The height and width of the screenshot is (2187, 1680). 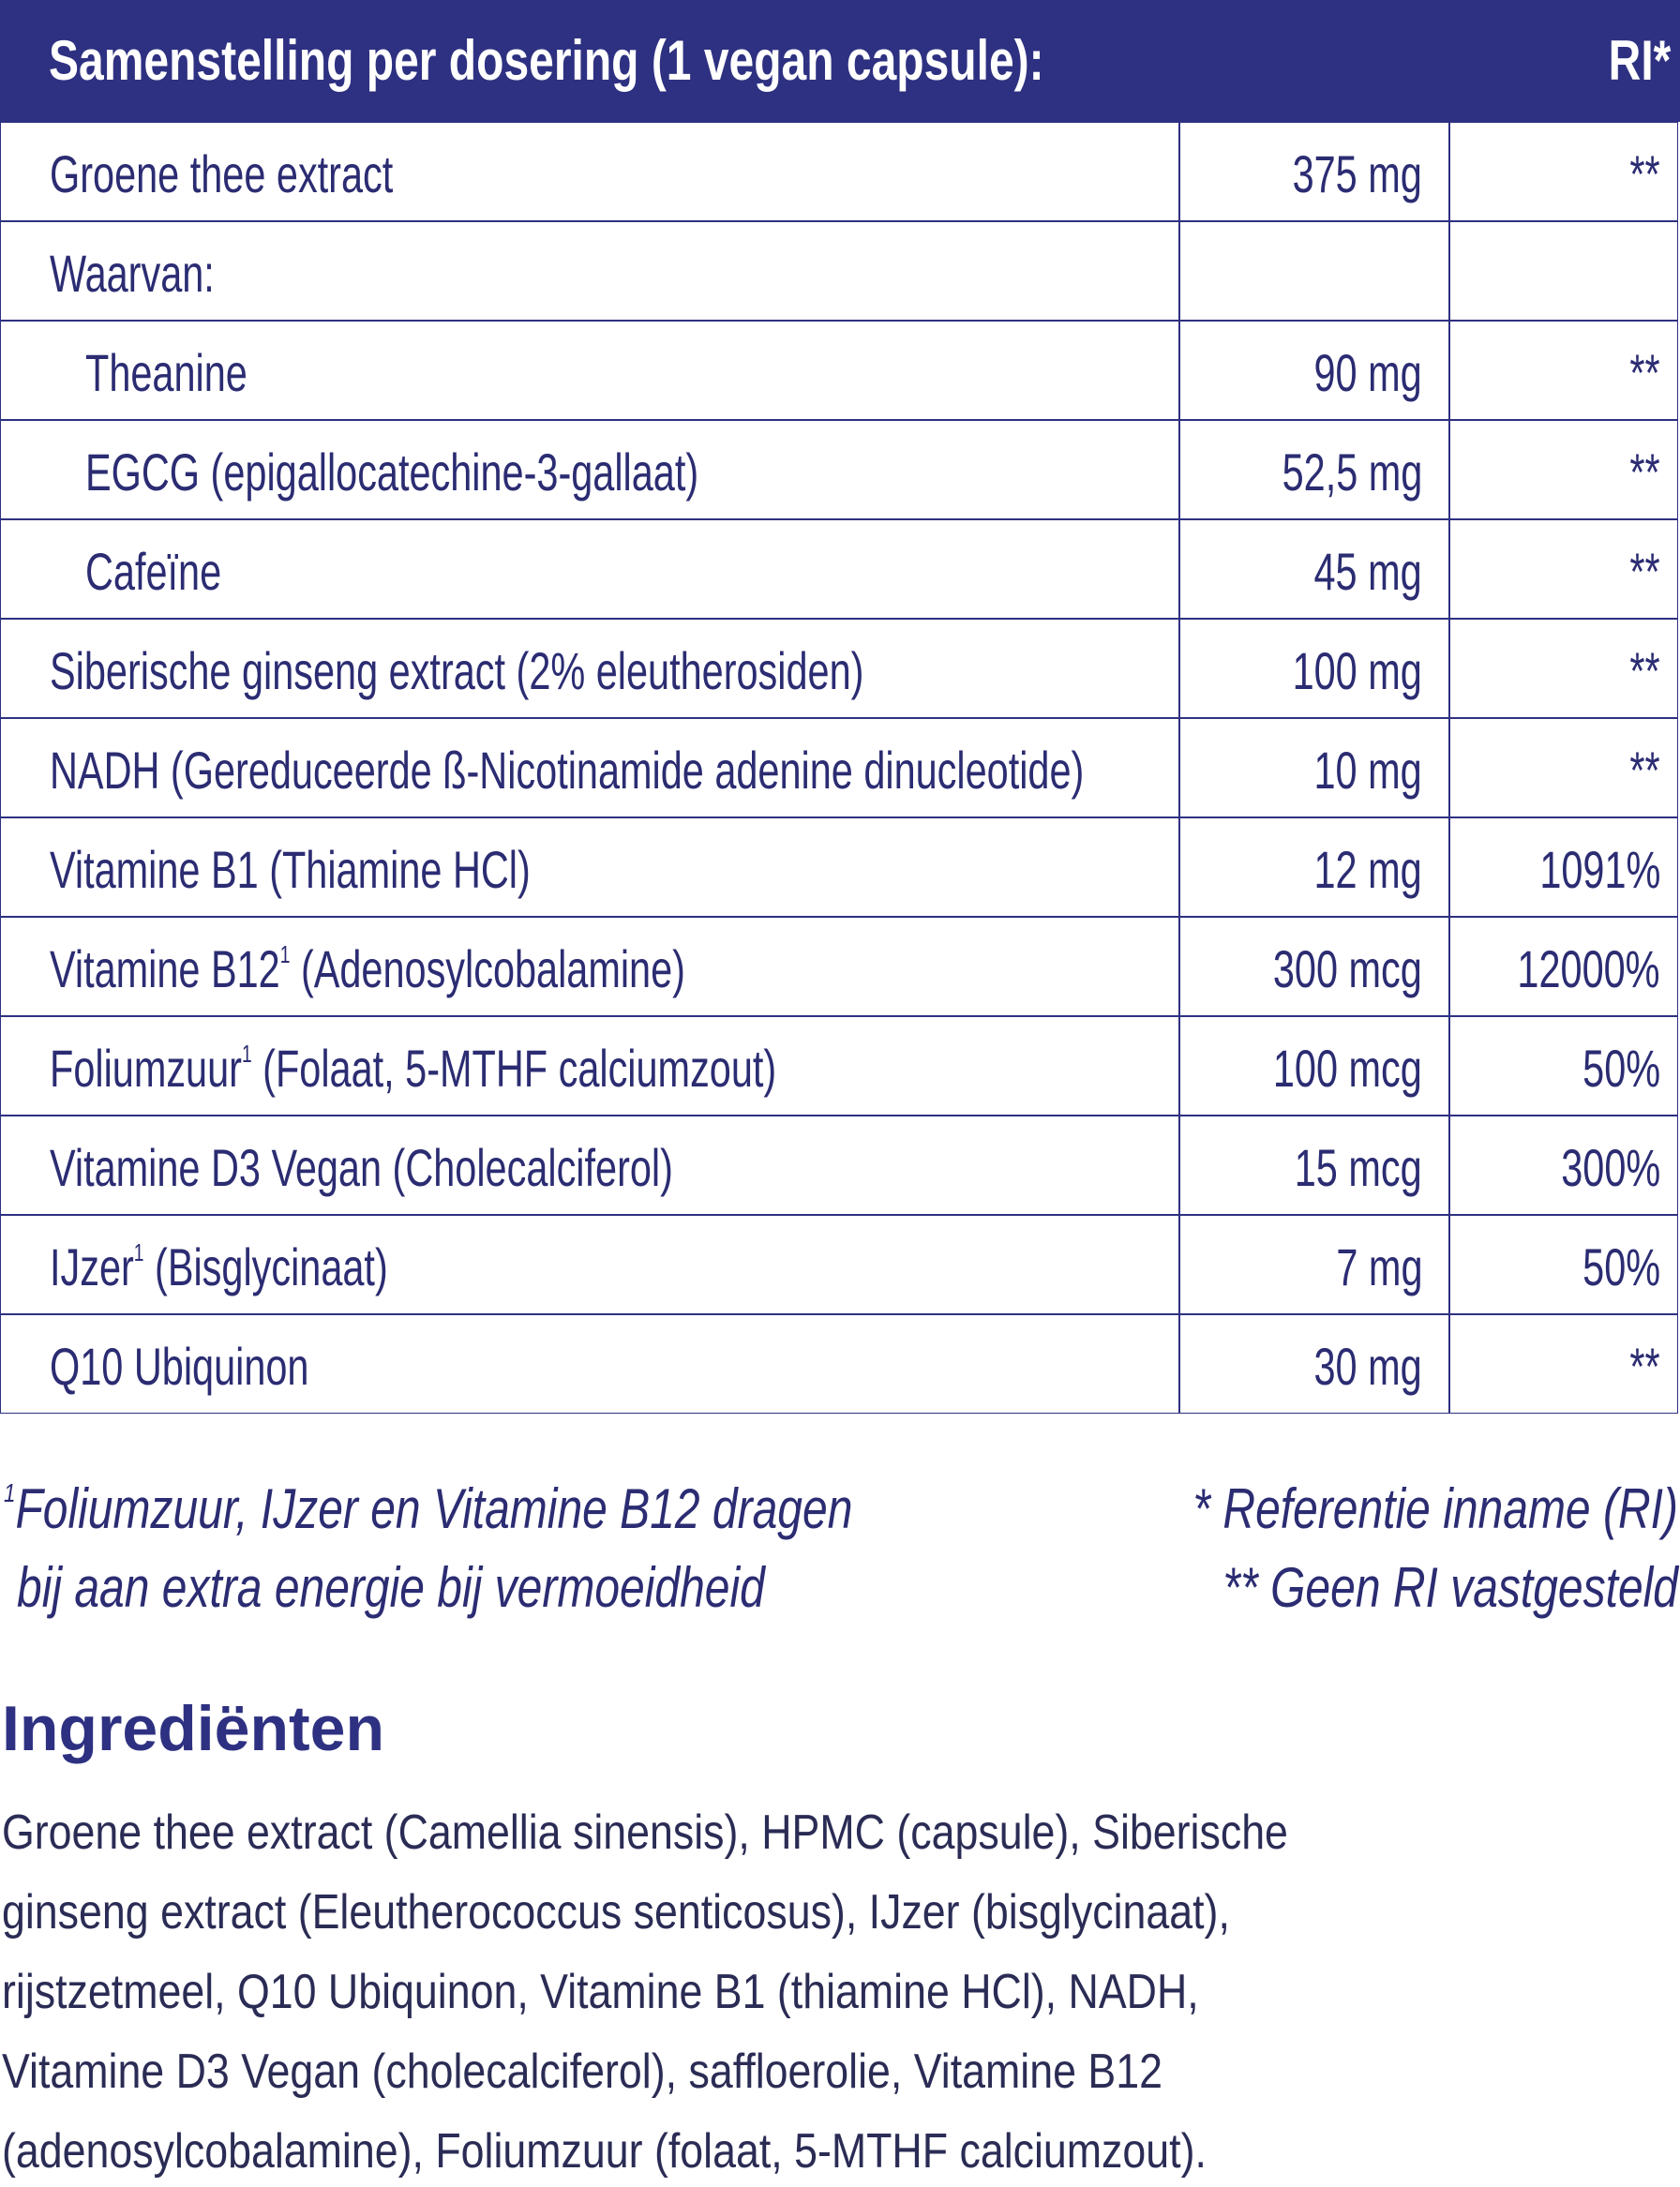 What do you see at coordinates (1367, 770) in the screenshot?
I see `amount: 10 mg` at bounding box center [1367, 770].